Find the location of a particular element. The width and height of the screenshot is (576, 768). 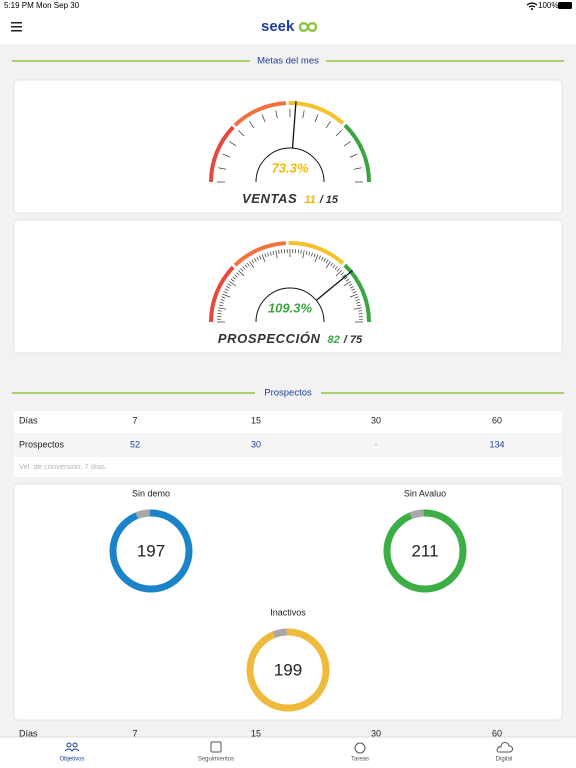

gauge-hub is located at coordinates (290, 305).